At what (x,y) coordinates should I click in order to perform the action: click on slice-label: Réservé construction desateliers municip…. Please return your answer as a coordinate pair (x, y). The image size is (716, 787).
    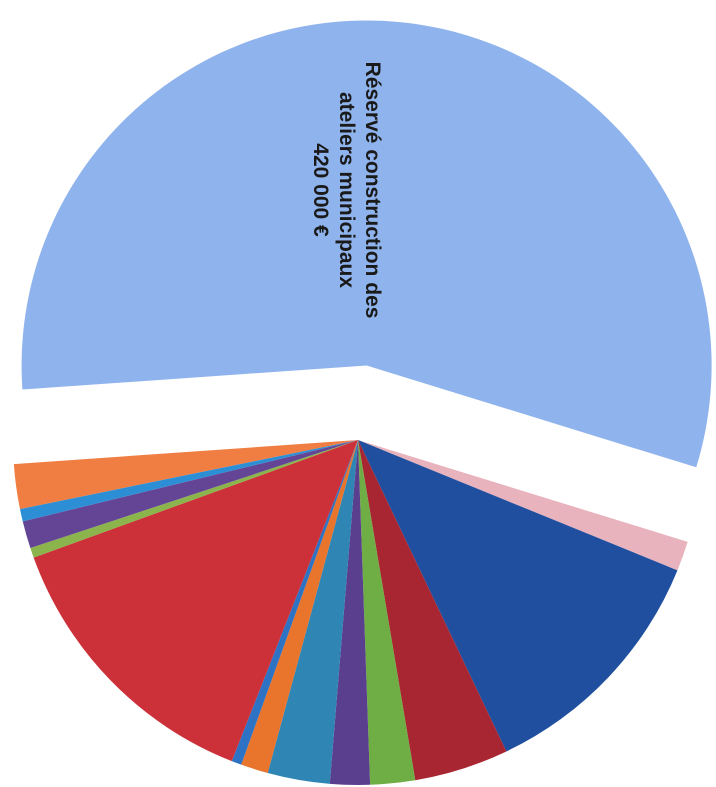
    Looking at the image, I should click on (346, 190).